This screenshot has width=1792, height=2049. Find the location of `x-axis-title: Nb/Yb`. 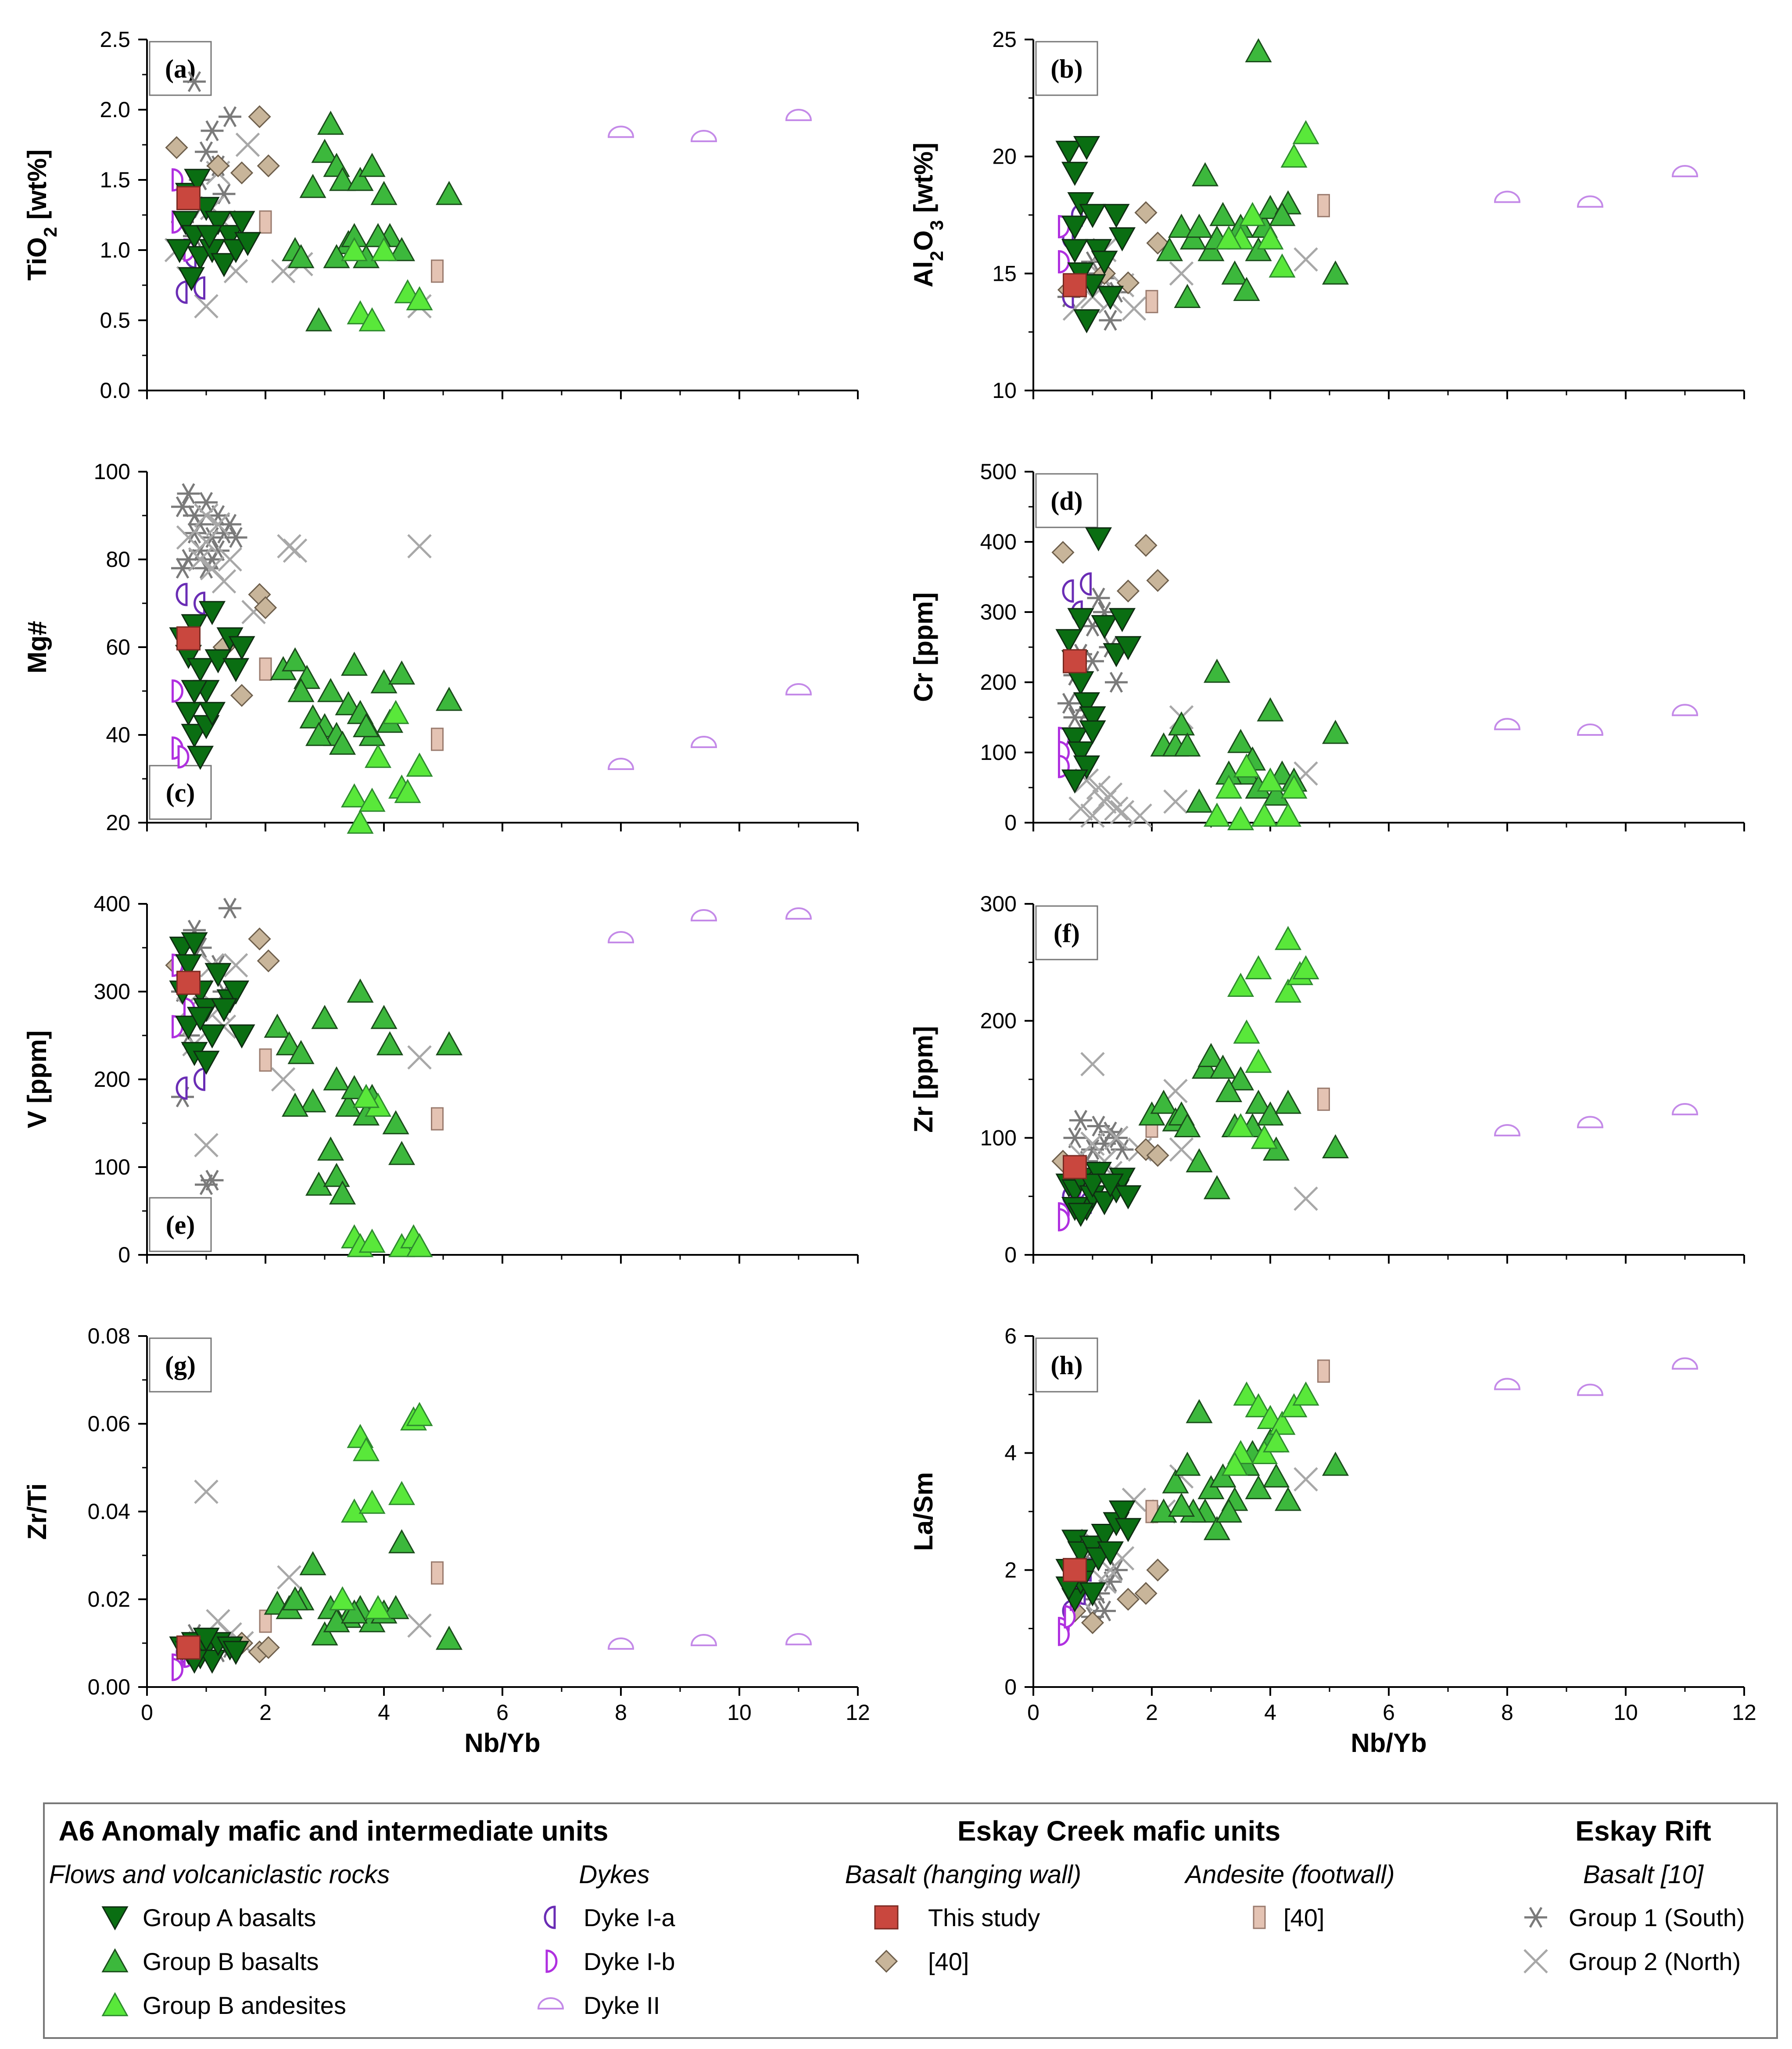

x-axis-title: Nb/Yb is located at coordinates (502, 1743).